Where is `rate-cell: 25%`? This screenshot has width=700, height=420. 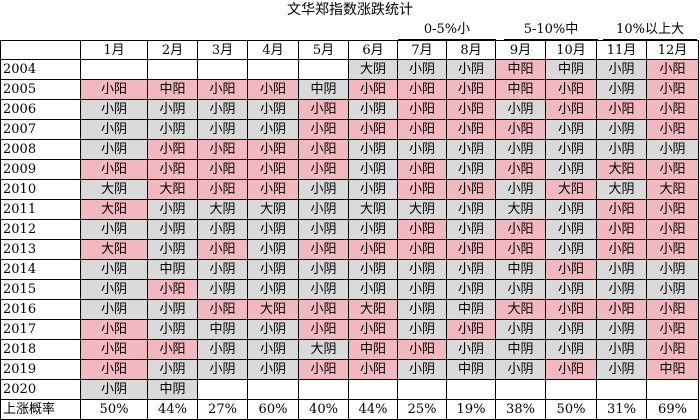 rate-cell: 25% is located at coordinates (422, 410).